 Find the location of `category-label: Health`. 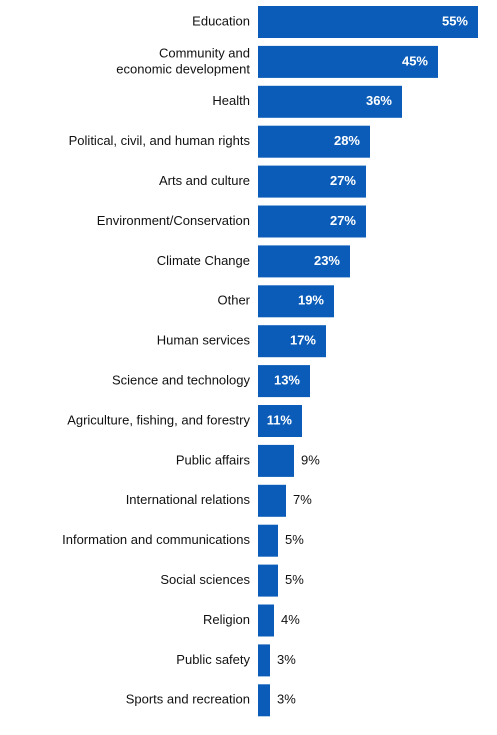

category-label: Health is located at coordinates (231, 100).